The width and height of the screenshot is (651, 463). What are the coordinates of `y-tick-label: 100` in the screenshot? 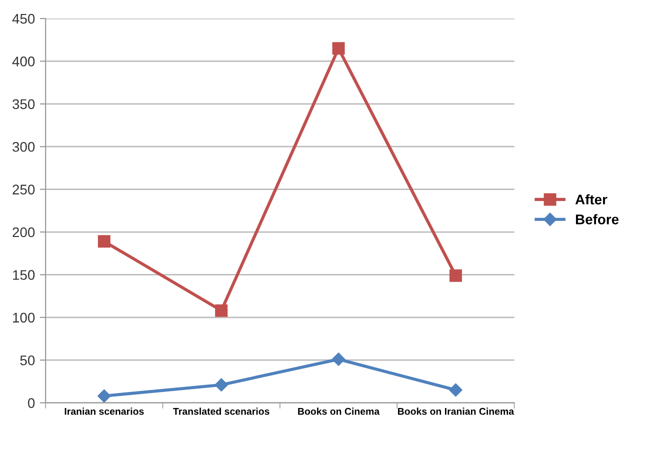 It's located at (24, 317).